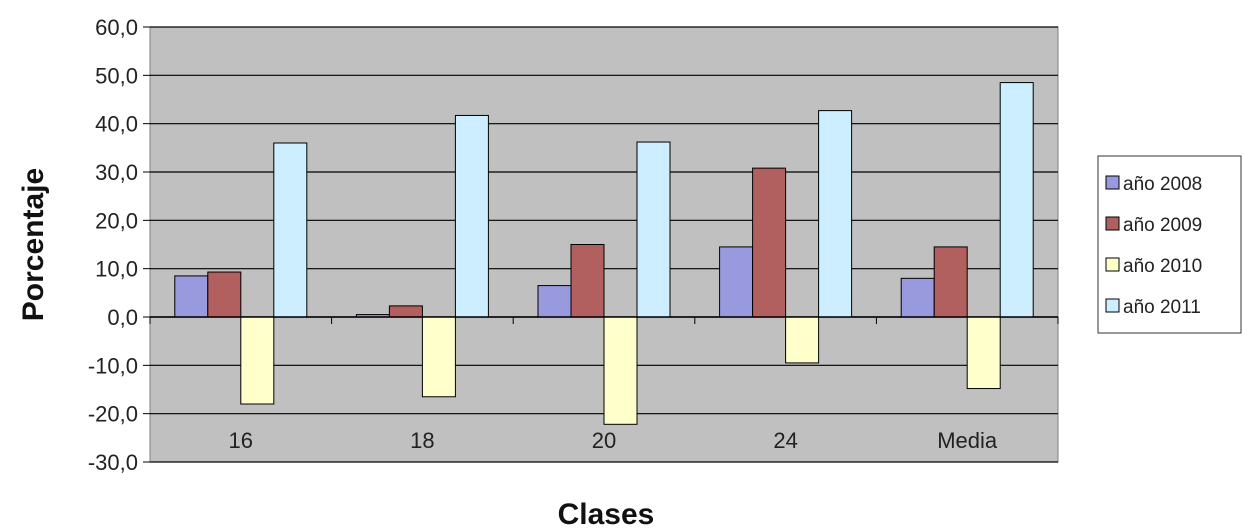  What do you see at coordinates (122, 317) in the screenshot?
I see `y-tick-label: 0,0` at bounding box center [122, 317].